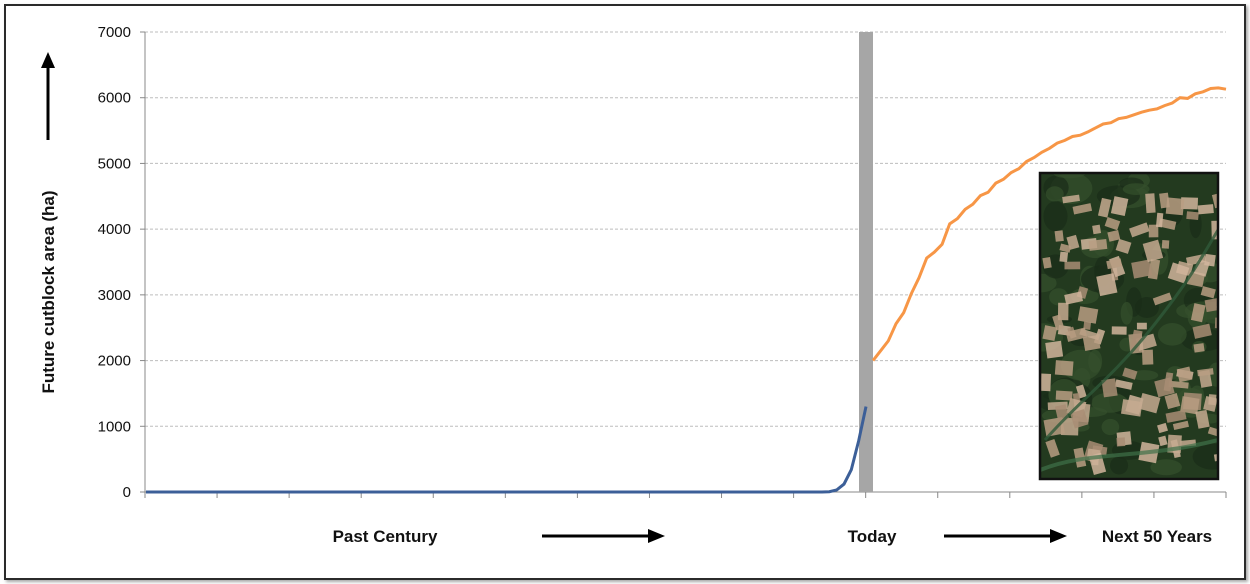 Image resolution: width=1250 pixels, height=584 pixels. Describe the element at coordinates (114, 163) in the screenshot. I see `y-tick-label: 5000` at that location.